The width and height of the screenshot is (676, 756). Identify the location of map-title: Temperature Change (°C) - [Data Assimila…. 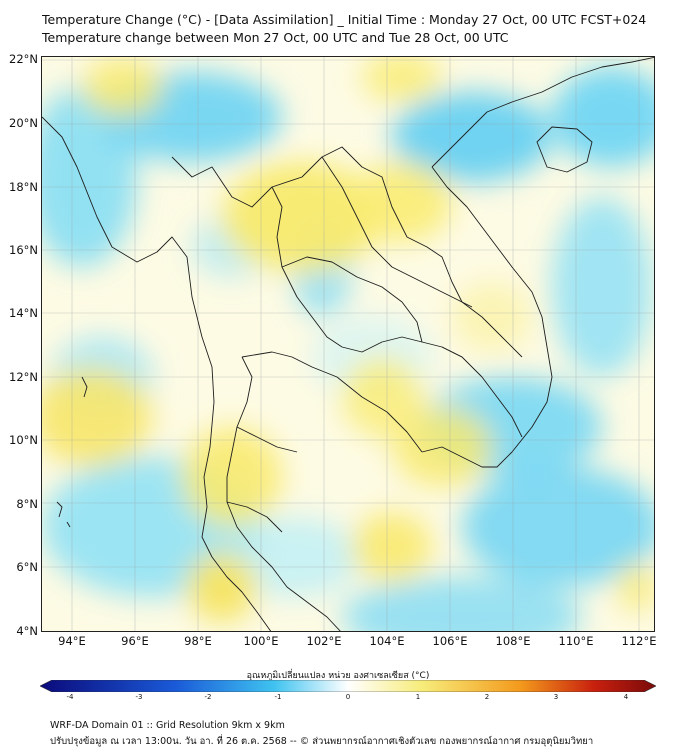
(344, 19).